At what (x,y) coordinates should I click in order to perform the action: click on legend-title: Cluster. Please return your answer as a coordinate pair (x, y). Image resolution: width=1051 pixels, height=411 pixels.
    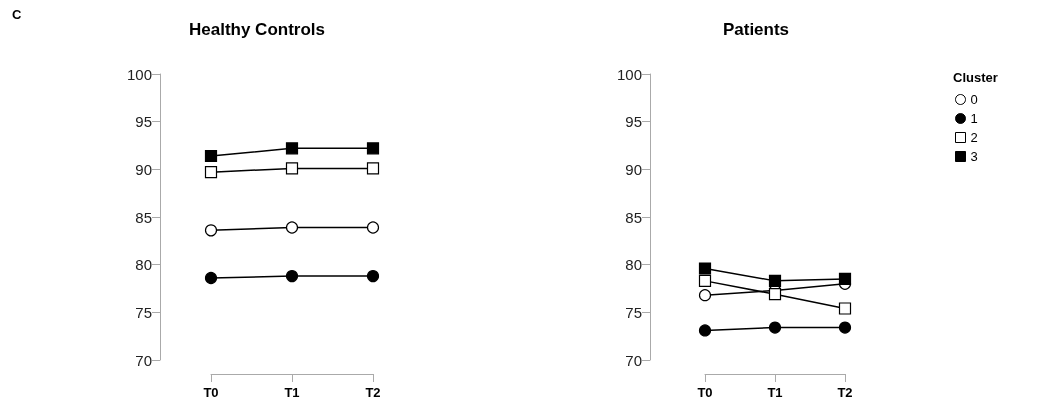
    Looking at the image, I should click on (975, 77).